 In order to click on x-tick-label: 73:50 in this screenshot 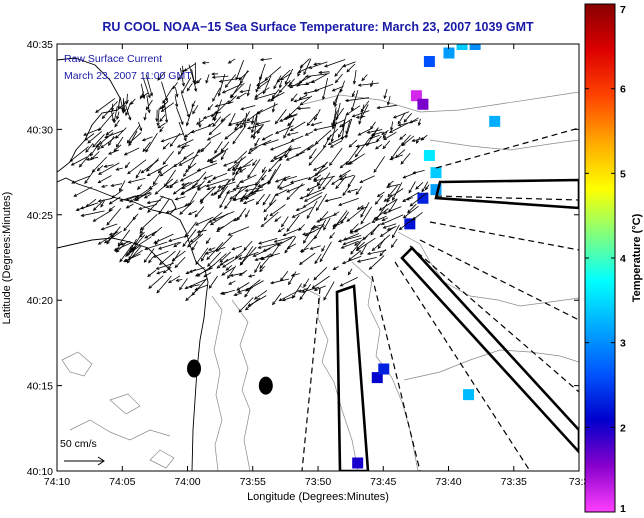, I will do `click(318, 482)`.